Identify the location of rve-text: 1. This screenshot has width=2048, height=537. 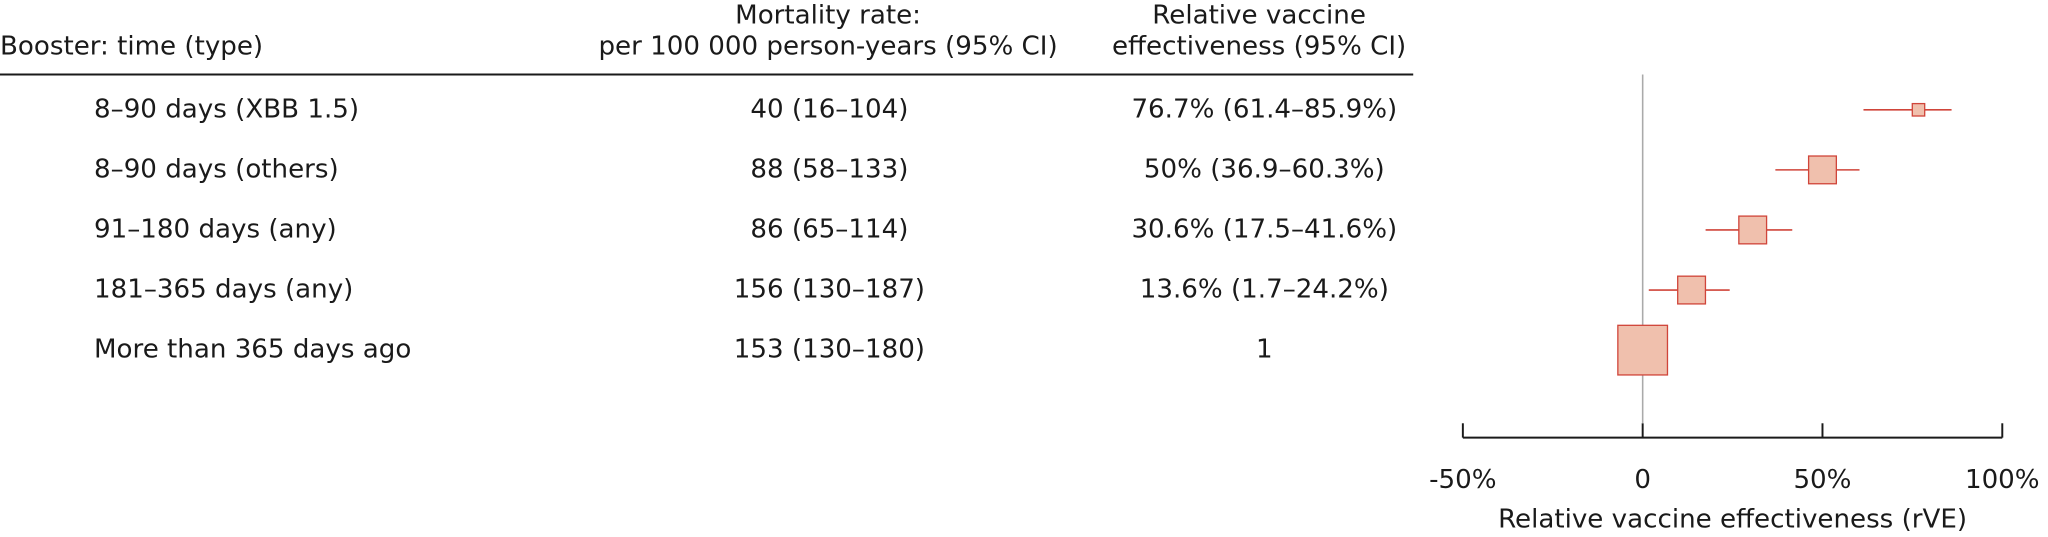
(1264, 350).